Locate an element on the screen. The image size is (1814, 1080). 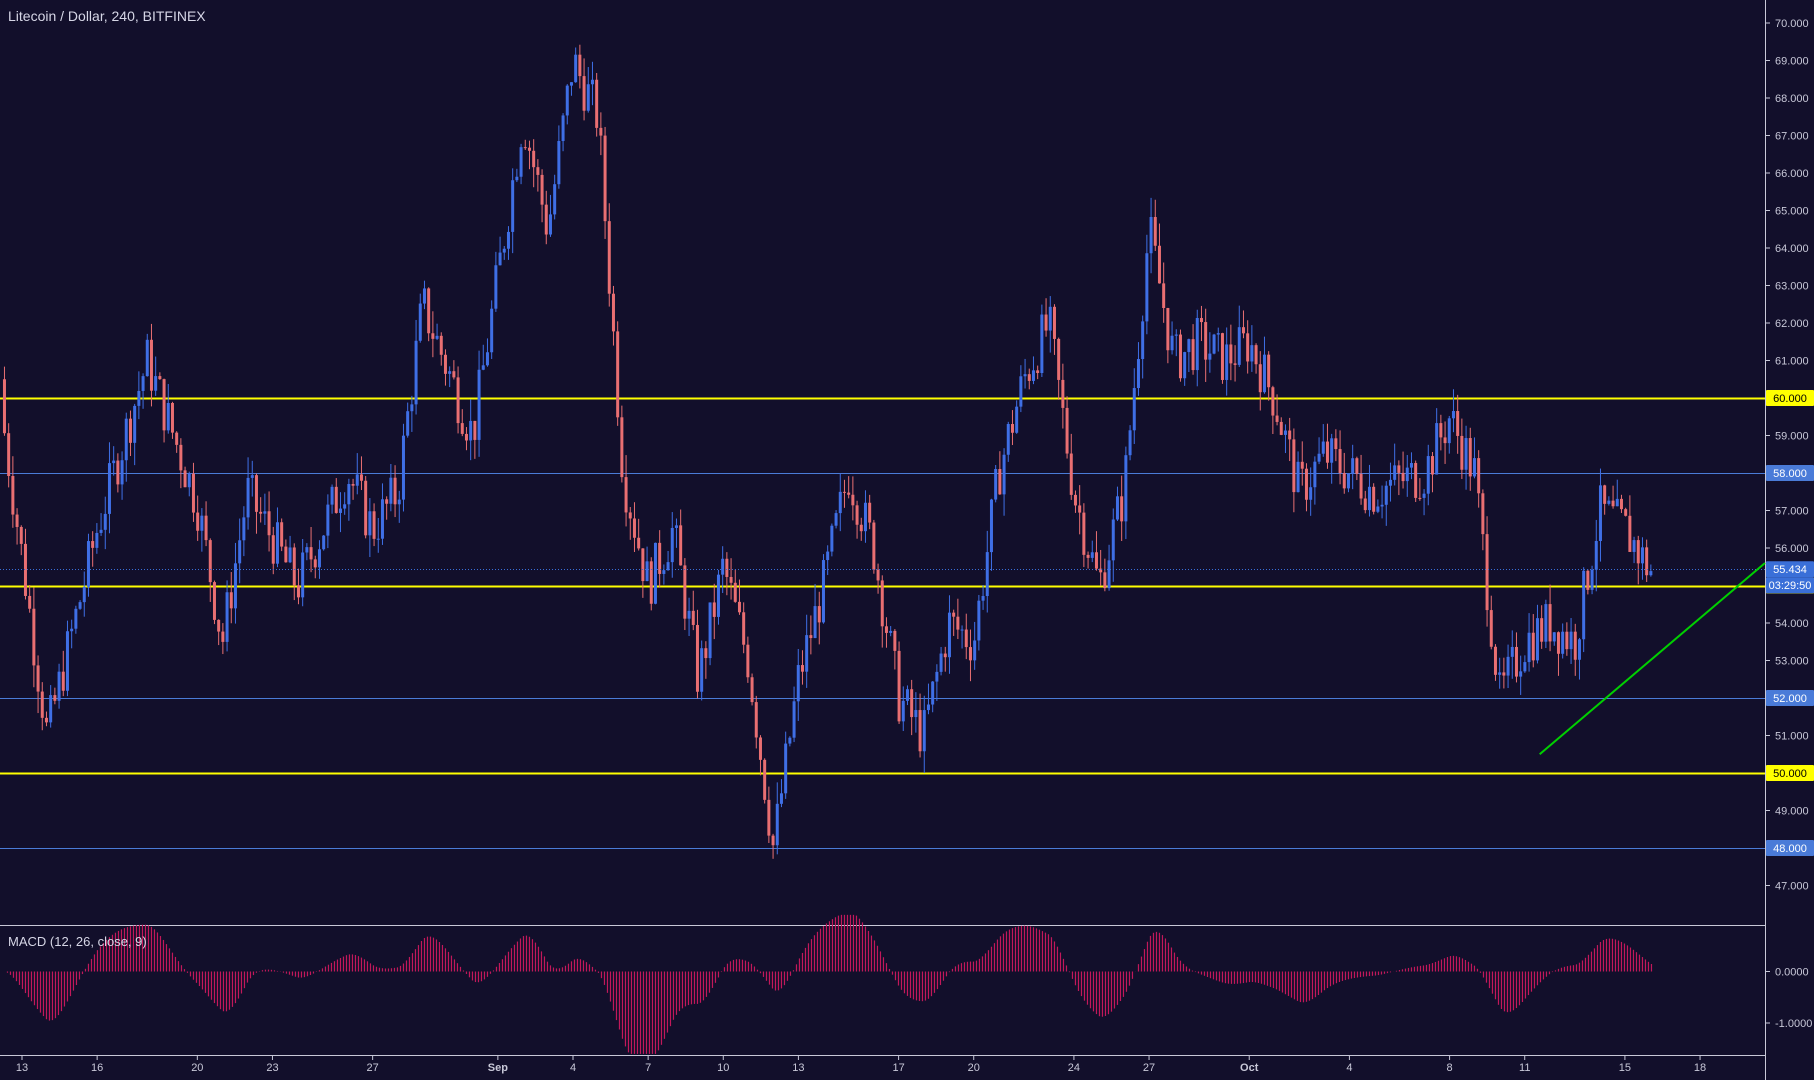
time-tick-label: 15 is located at coordinates (1625, 1068).